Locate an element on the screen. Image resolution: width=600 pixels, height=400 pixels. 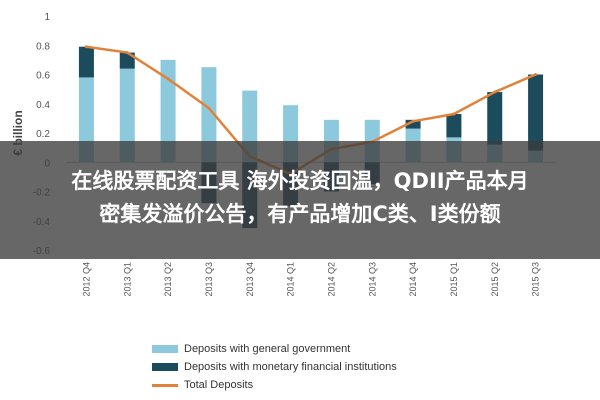
y-tick-label: 0.6 is located at coordinates (43, 76).